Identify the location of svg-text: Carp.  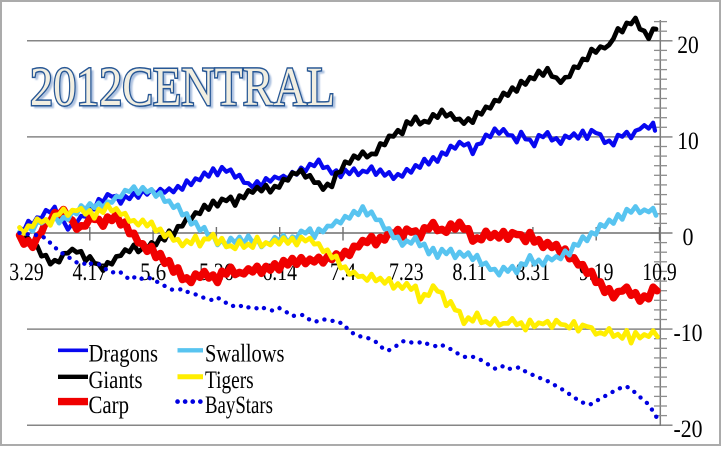
(109, 405).